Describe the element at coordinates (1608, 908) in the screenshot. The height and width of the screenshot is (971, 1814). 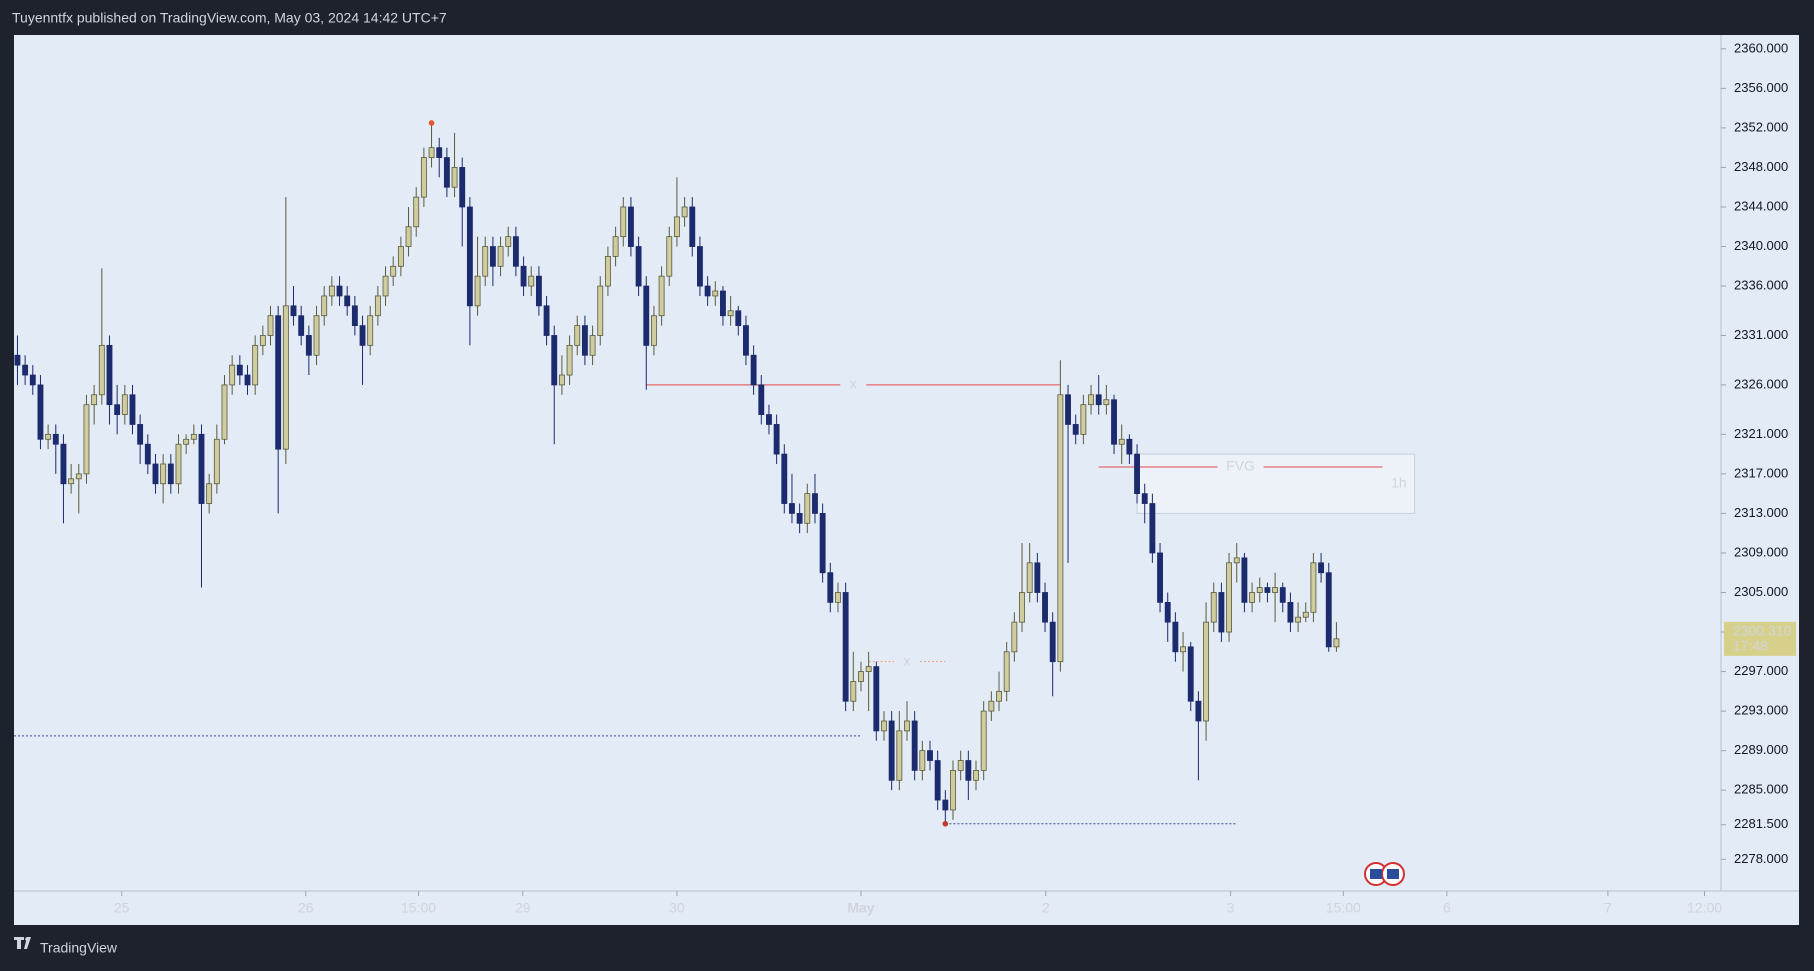
I see `x-tick-label: 7` at that location.